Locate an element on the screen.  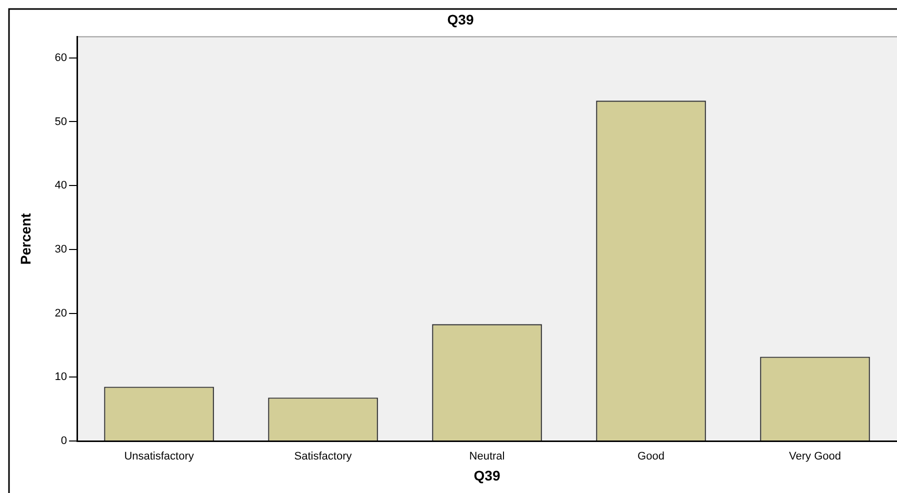
y-axis-title: Percent is located at coordinates (25, 238).